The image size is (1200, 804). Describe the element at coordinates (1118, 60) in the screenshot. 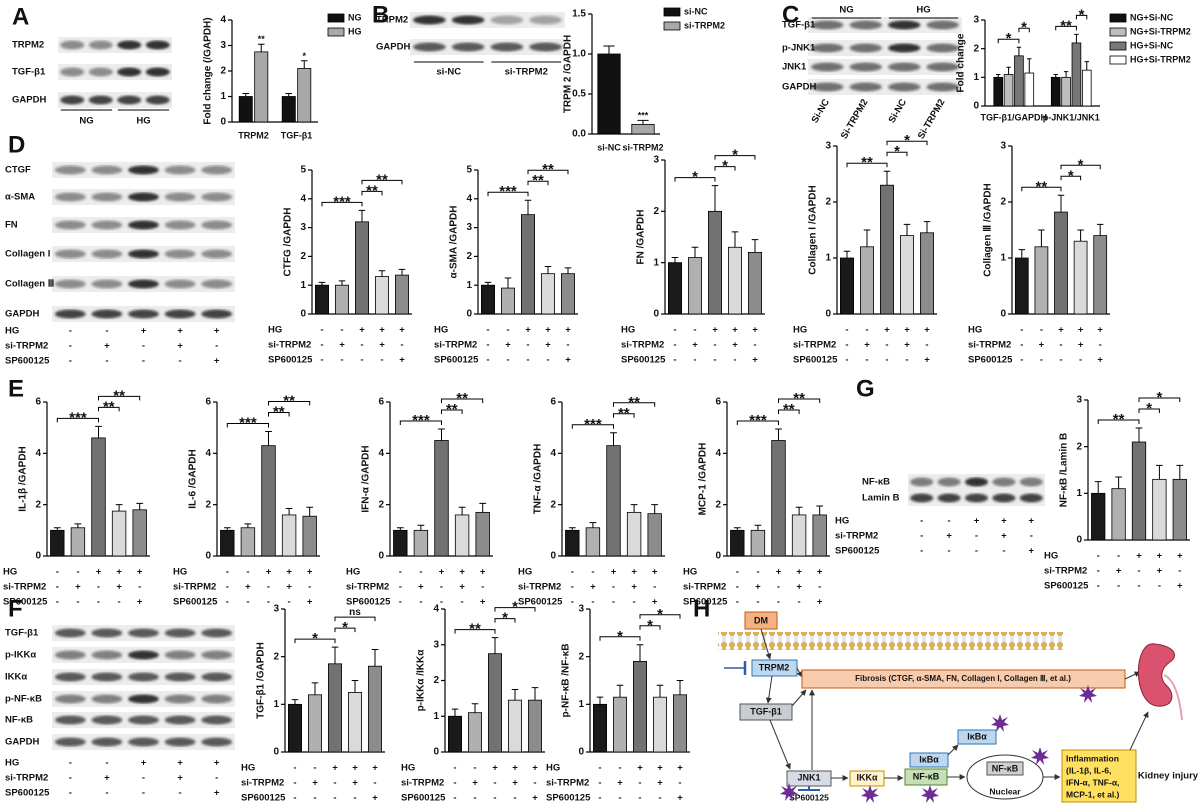

I see `legend-swatch` at that location.